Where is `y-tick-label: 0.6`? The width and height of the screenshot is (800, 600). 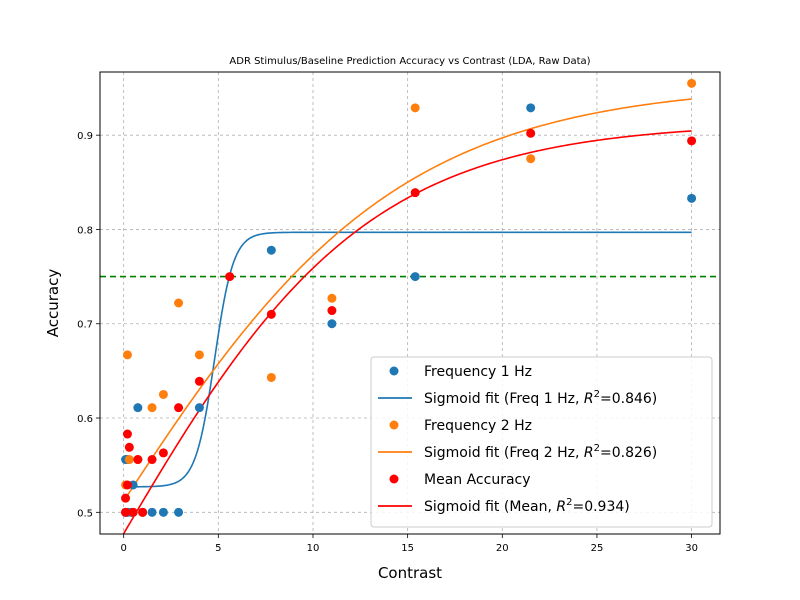 y-tick-label: 0.6 is located at coordinates (85, 419).